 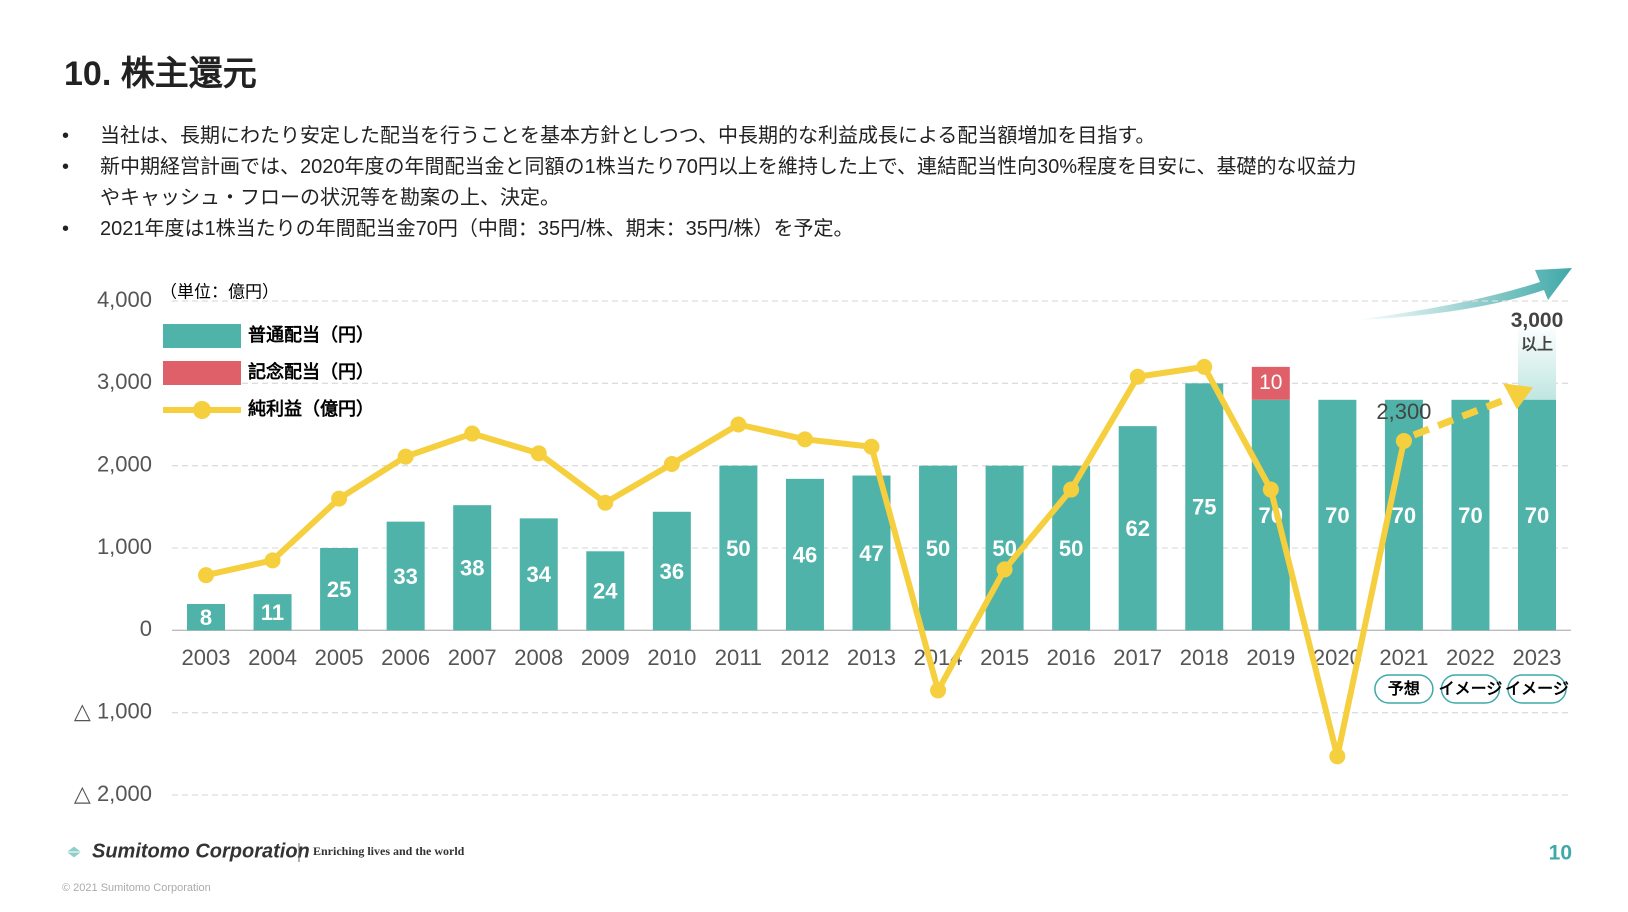 What do you see at coordinates (311, 371) in the screenshot?
I see `legend-label: 記念配当（円）` at bounding box center [311, 371].